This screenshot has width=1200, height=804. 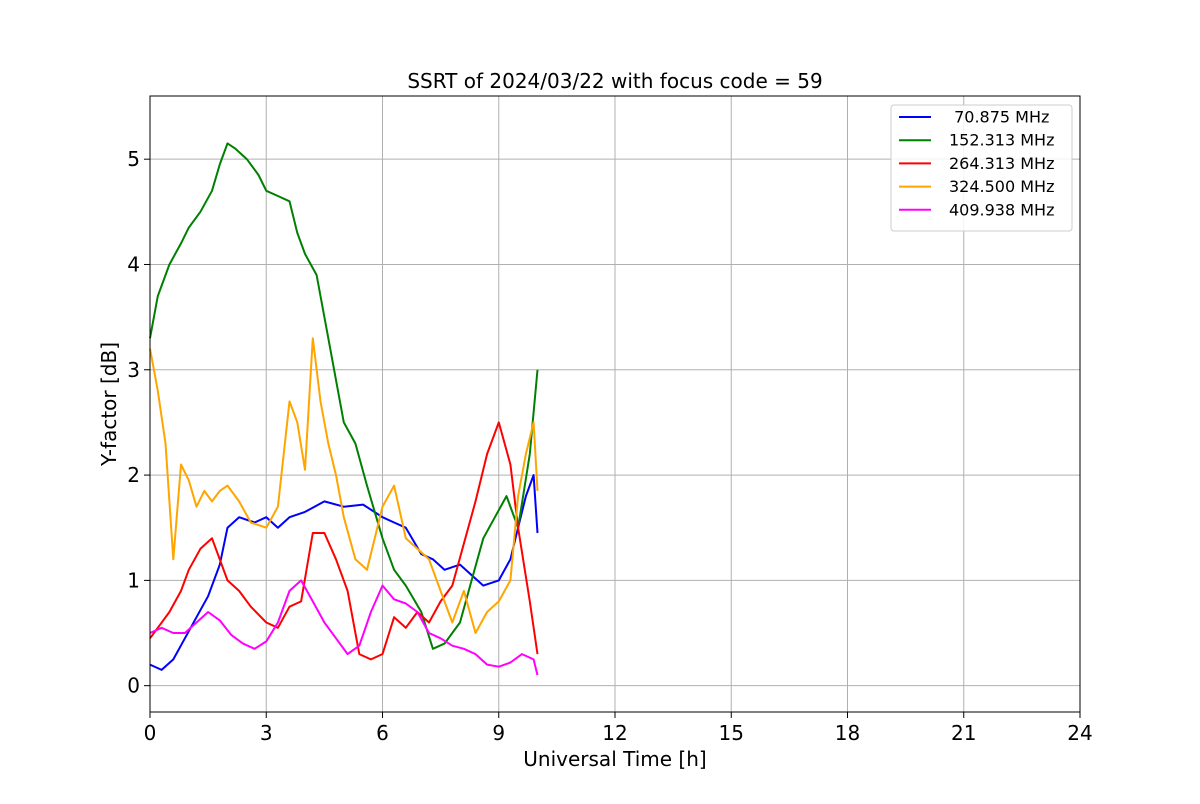 I want to click on y-axis-label: Y-factor [dB], so click(x=109, y=404).